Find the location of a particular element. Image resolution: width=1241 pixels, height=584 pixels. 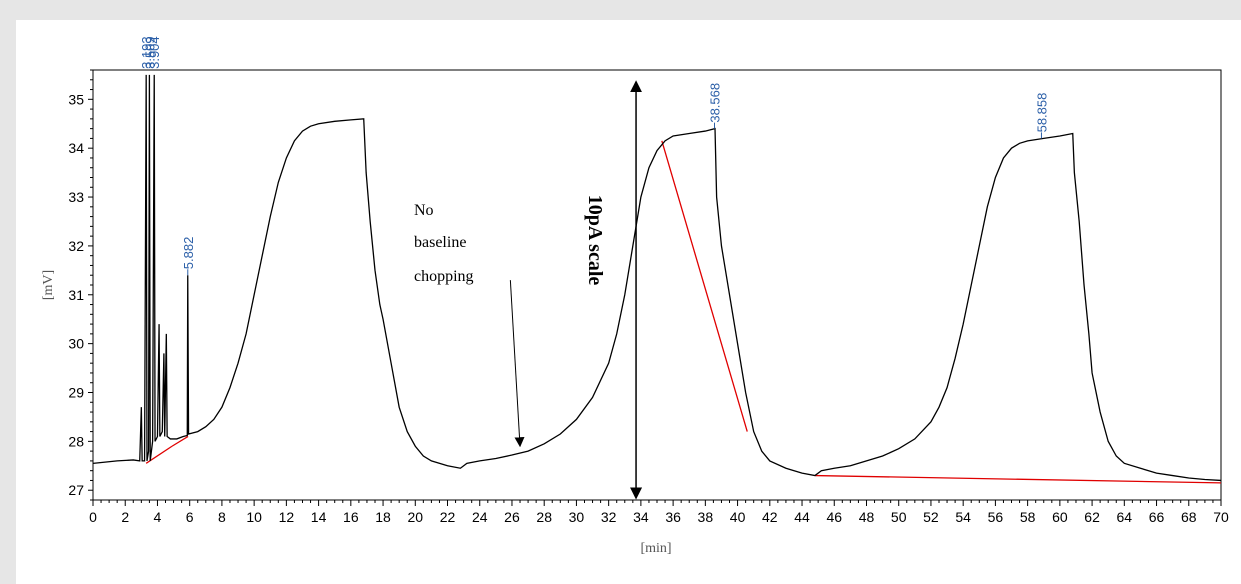

x-tick-label: 32 is located at coordinates (609, 517).